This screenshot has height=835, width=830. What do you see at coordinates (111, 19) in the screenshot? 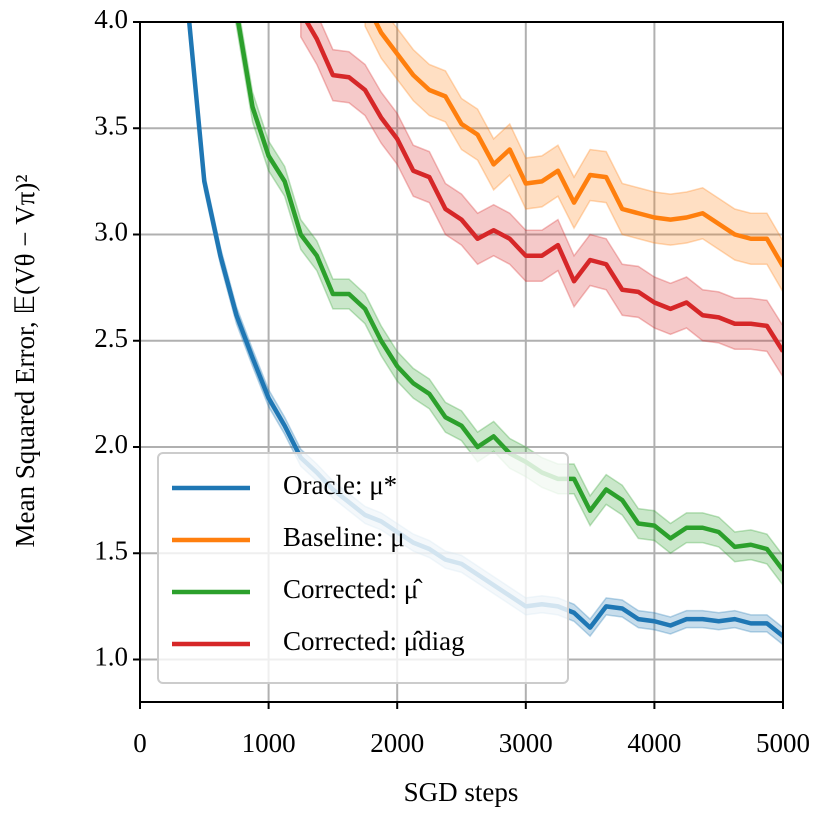
I see `y-tick-label: 4.0` at bounding box center [111, 19].